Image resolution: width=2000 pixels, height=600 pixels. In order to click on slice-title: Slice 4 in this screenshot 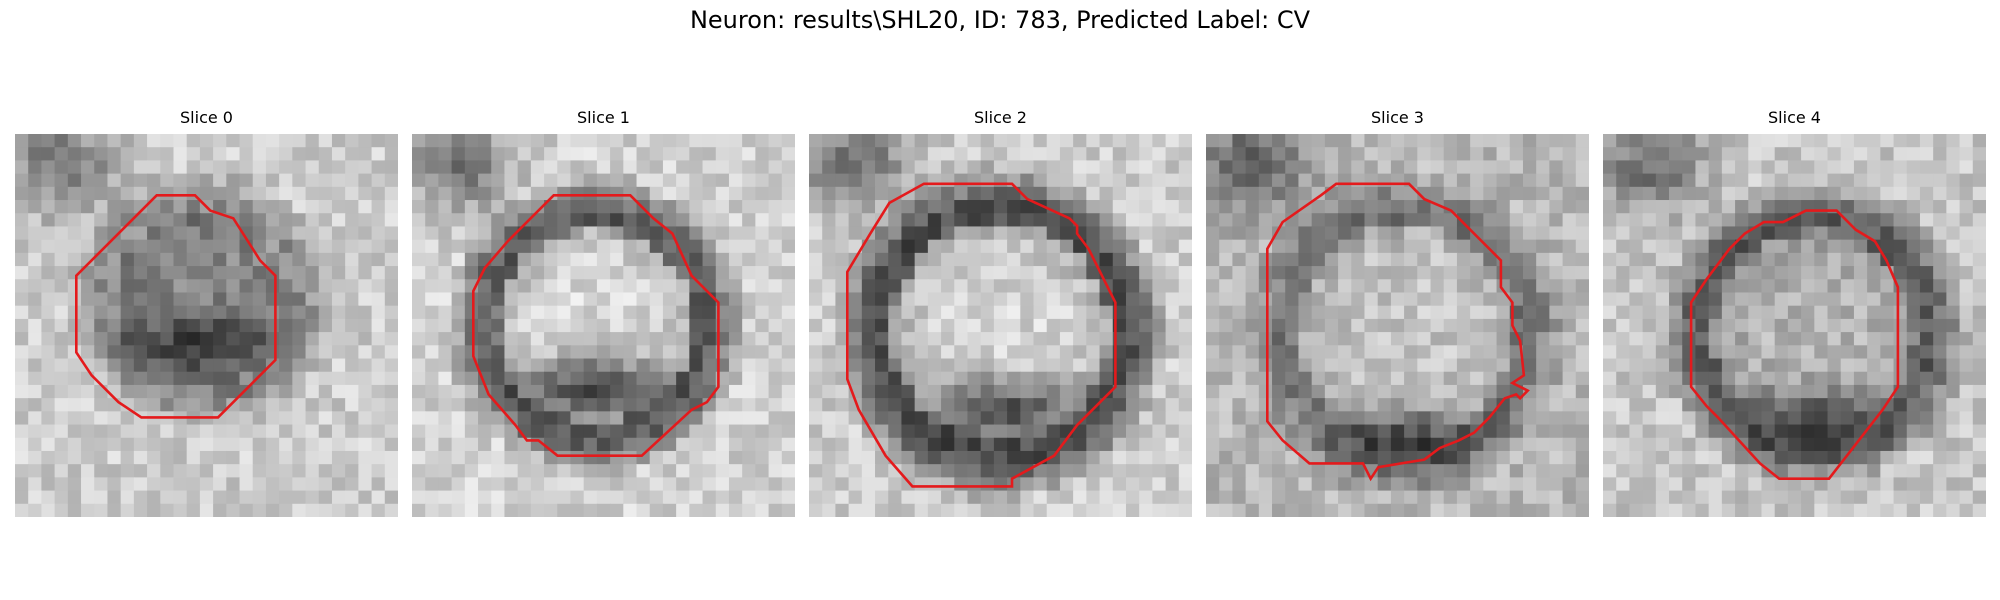, I will do `click(1794, 117)`.